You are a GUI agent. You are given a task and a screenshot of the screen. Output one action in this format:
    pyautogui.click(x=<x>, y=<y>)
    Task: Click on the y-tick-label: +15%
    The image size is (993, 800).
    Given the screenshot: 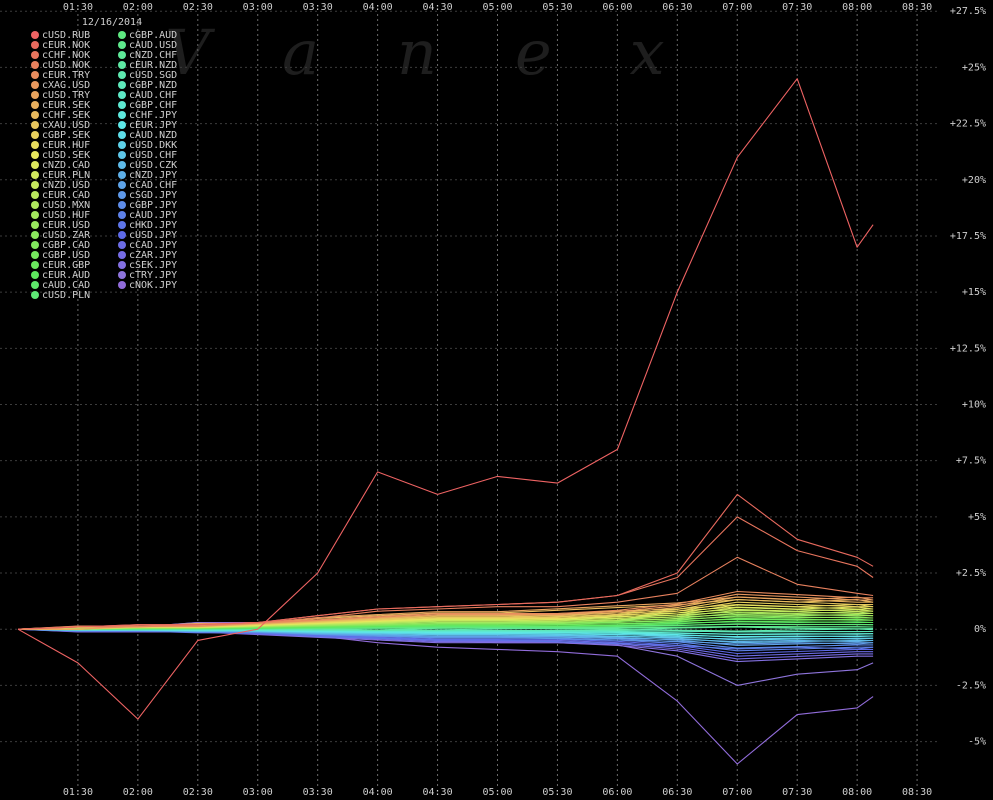 What is the action you would take?
    pyautogui.click(x=974, y=292)
    